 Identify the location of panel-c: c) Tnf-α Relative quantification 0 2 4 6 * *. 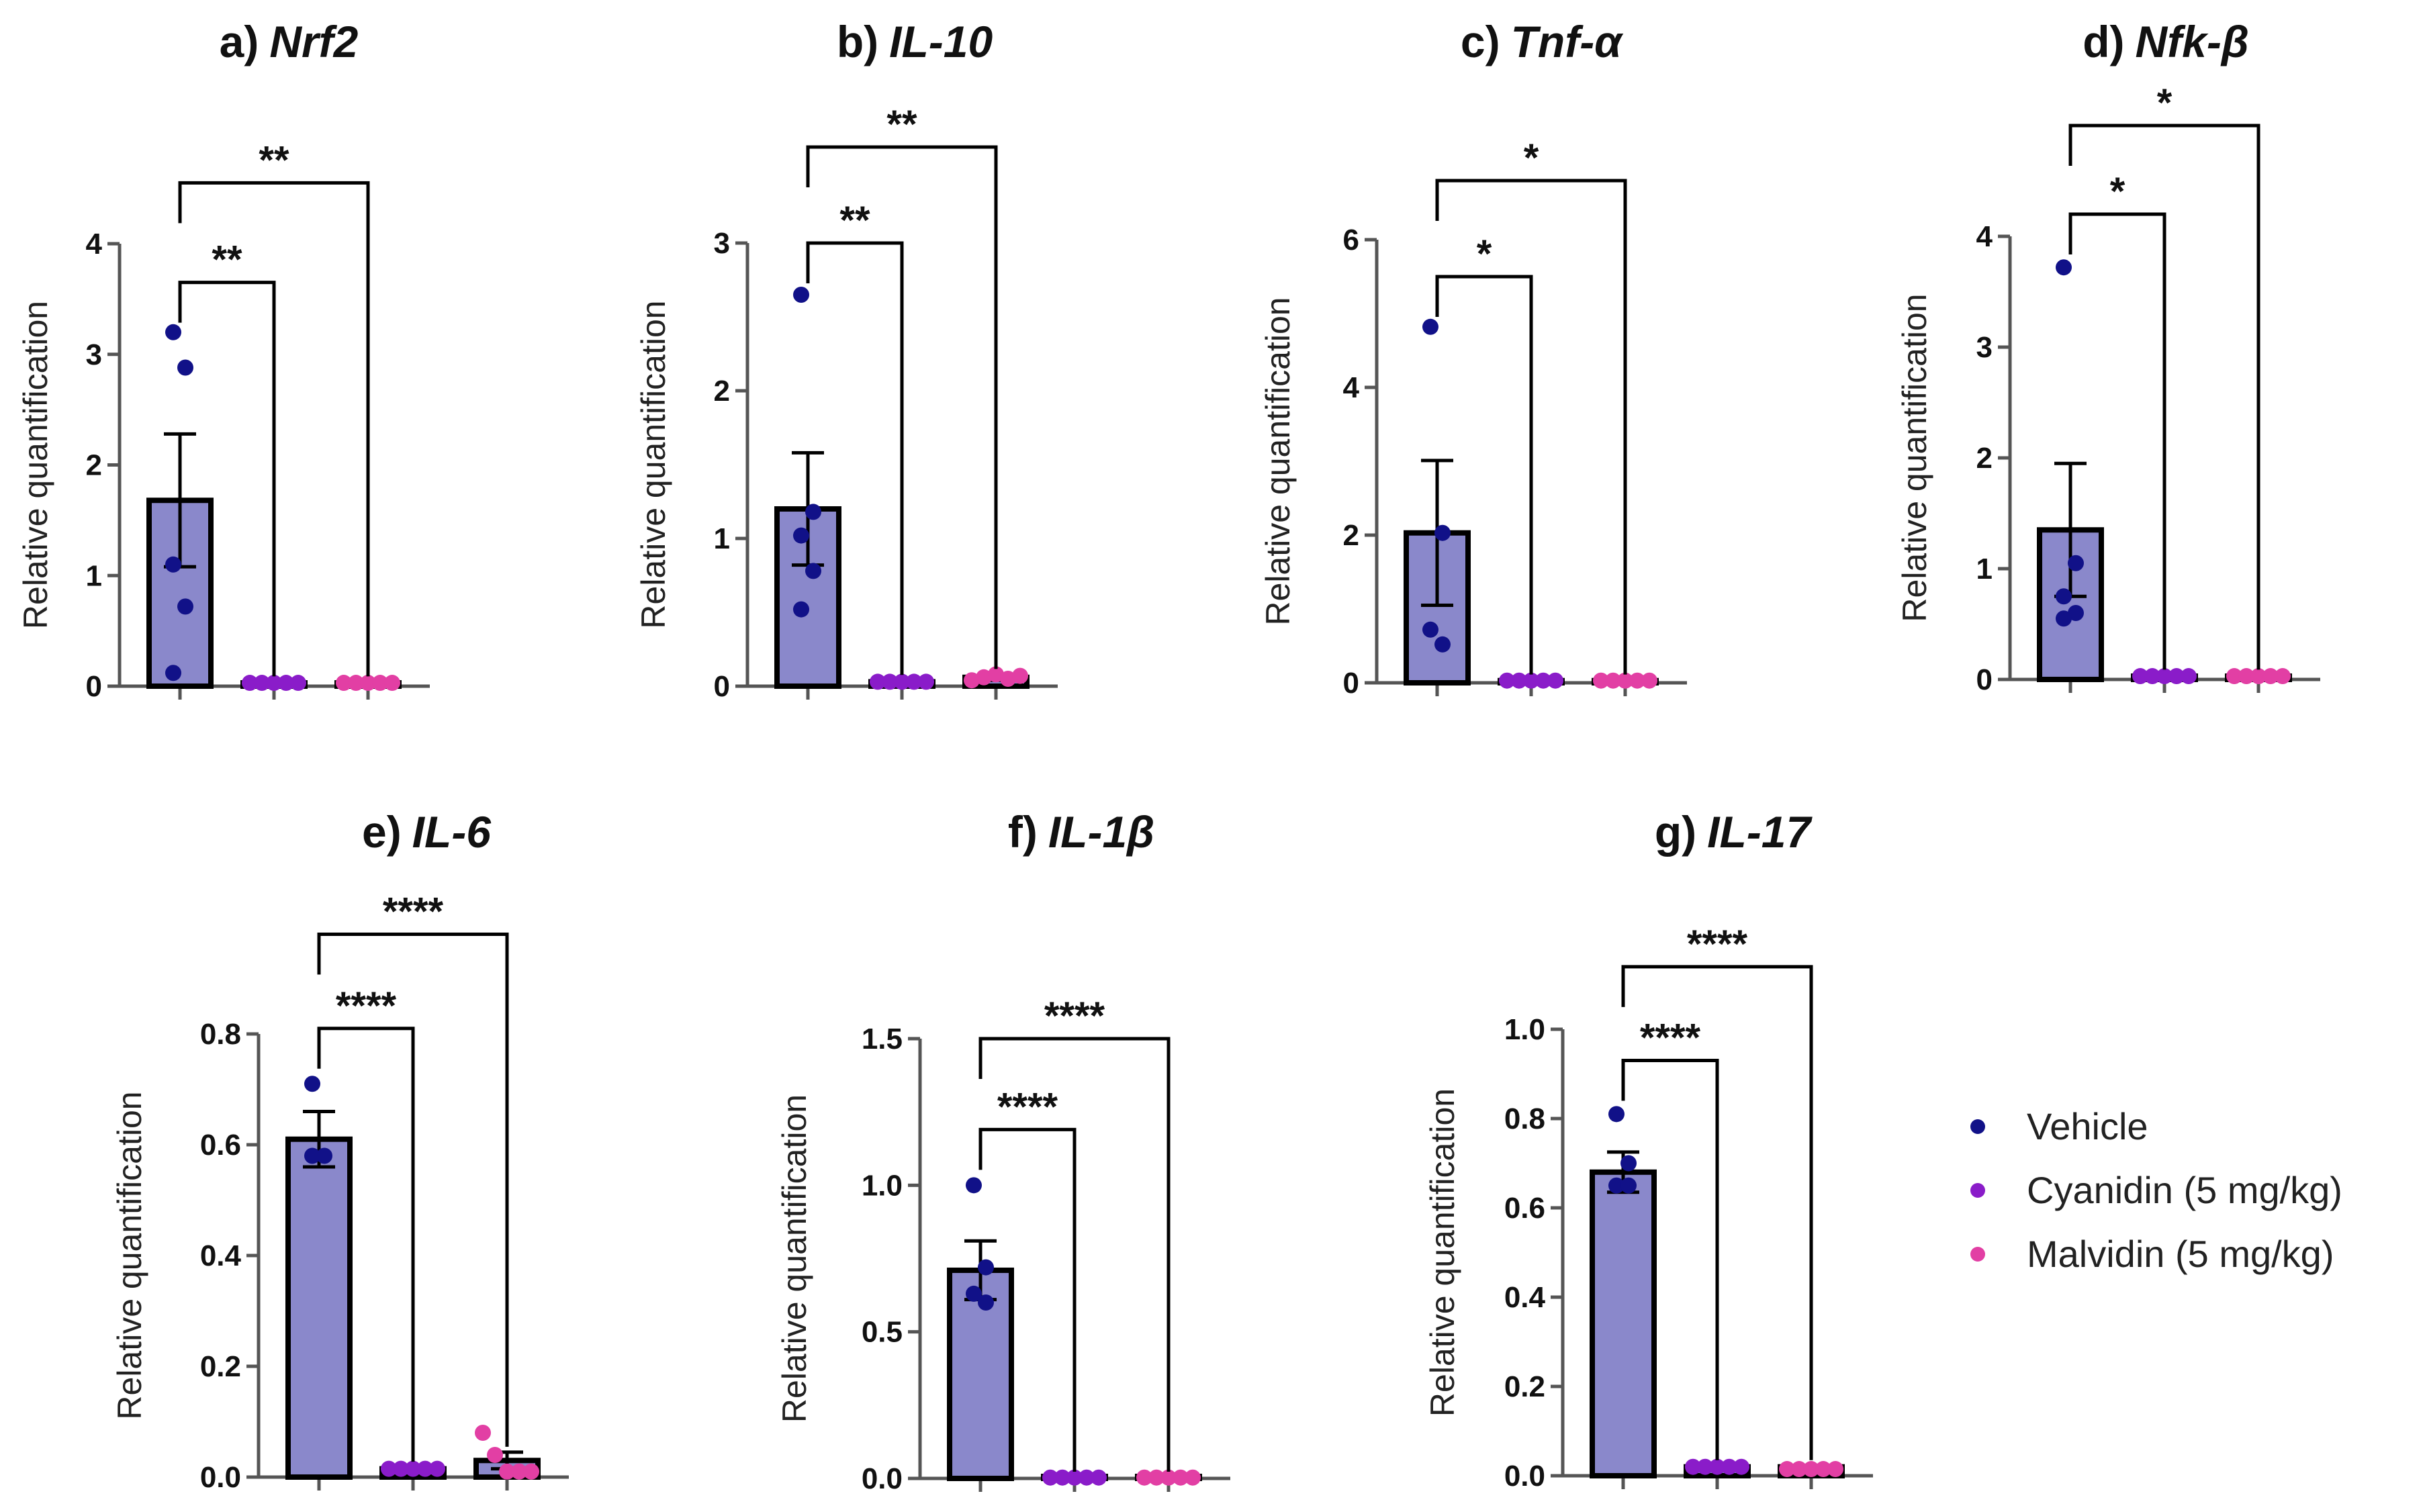
(1473, 358).